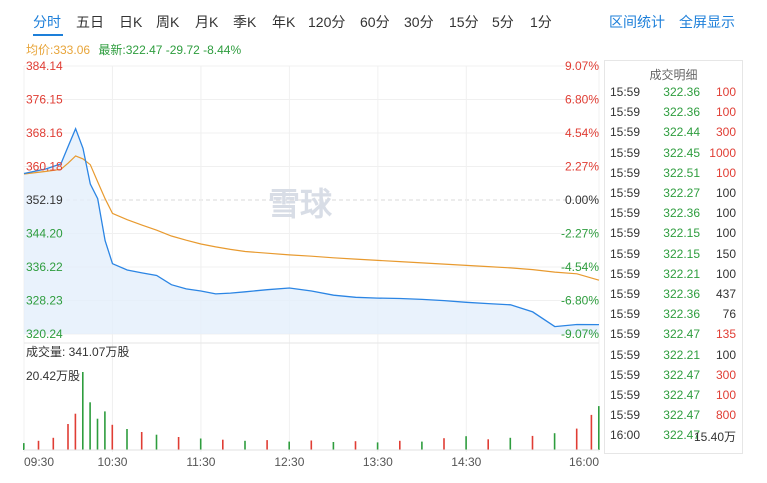 The height and width of the screenshot is (483, 767). Describe the element at coordinates (378, 462) in the screenshot. I see `time-axis-label: 13:30` at that location.